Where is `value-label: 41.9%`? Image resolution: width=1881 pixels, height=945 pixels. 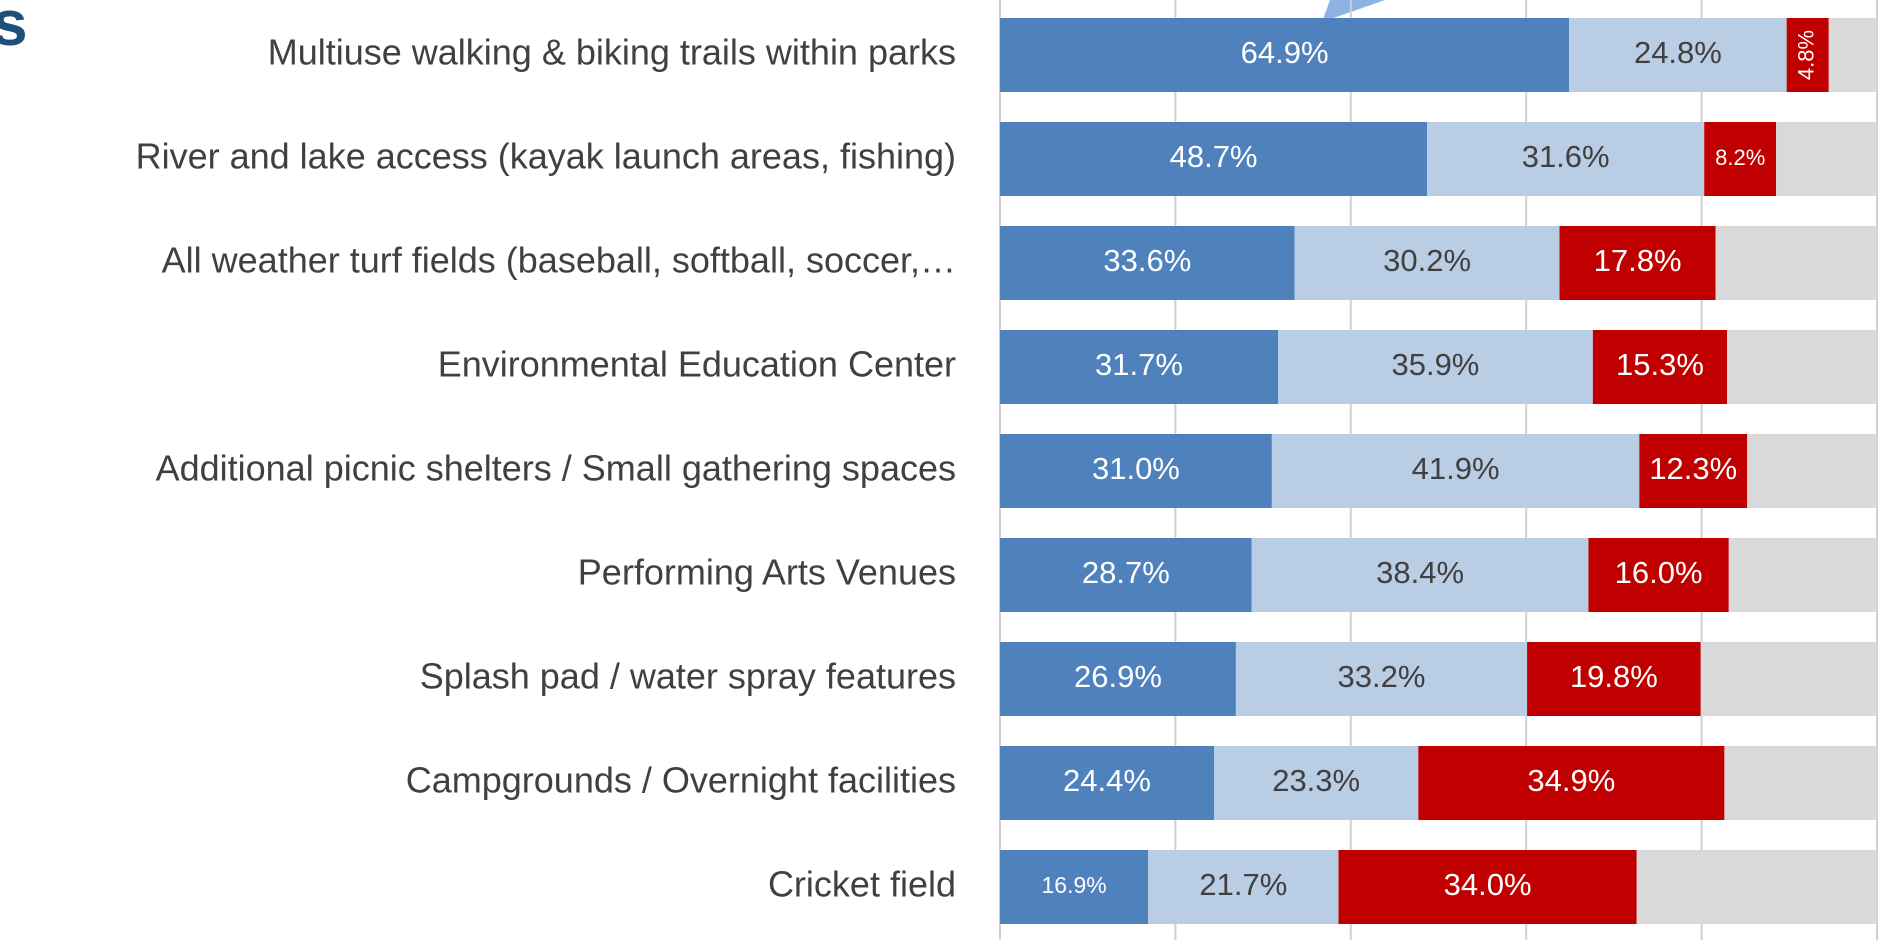 value-label: 41.9% is located at coordinates (1456, 468).